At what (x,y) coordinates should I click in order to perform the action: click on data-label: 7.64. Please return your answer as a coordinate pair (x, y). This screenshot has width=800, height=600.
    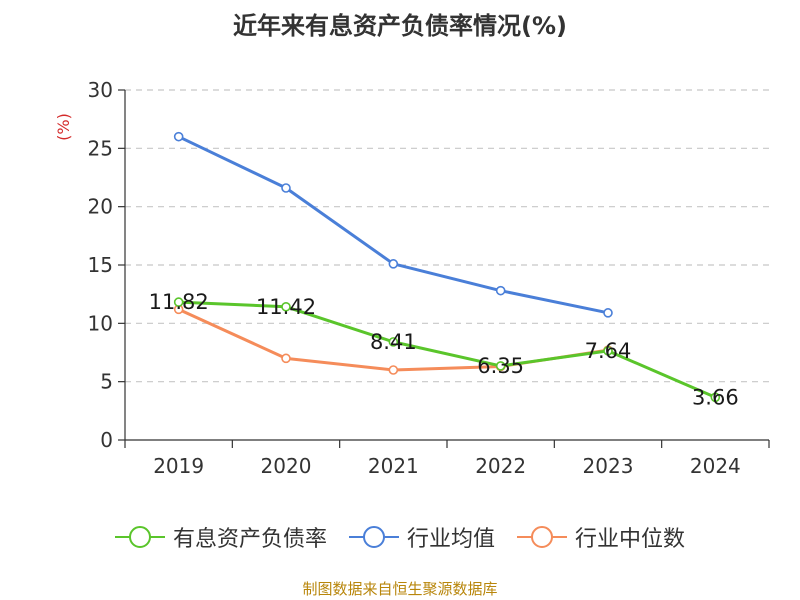
    Looking at the image, I should click on (608, 351).